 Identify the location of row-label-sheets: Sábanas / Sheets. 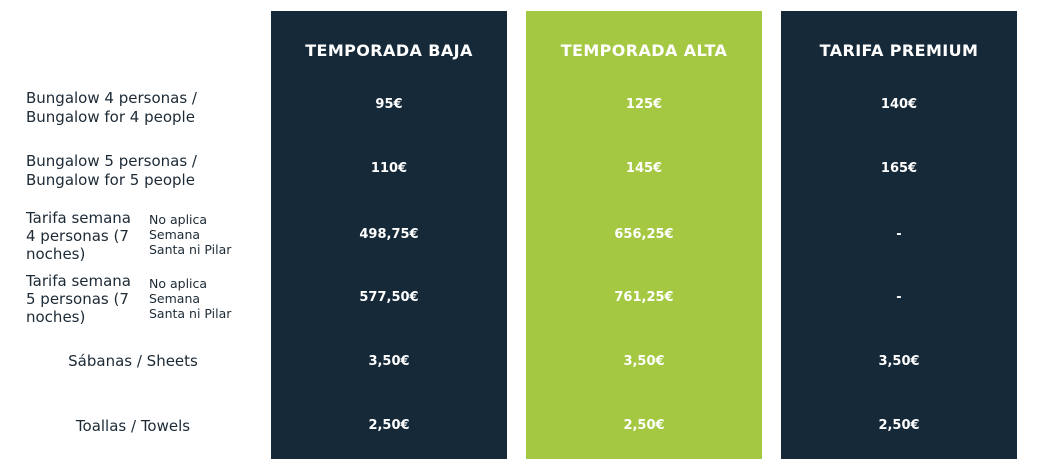
(133, 361).